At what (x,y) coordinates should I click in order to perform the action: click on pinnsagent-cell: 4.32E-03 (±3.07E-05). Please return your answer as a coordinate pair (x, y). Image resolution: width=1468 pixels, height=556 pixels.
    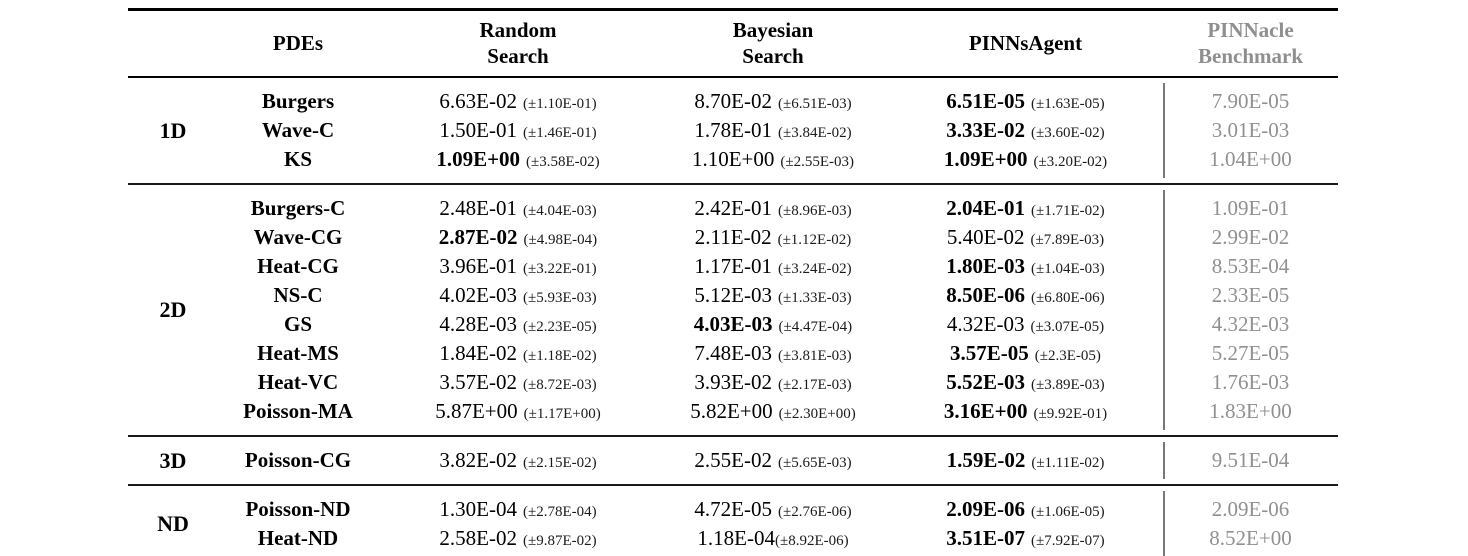
    Looking at the image, I should click on (1025, 324).